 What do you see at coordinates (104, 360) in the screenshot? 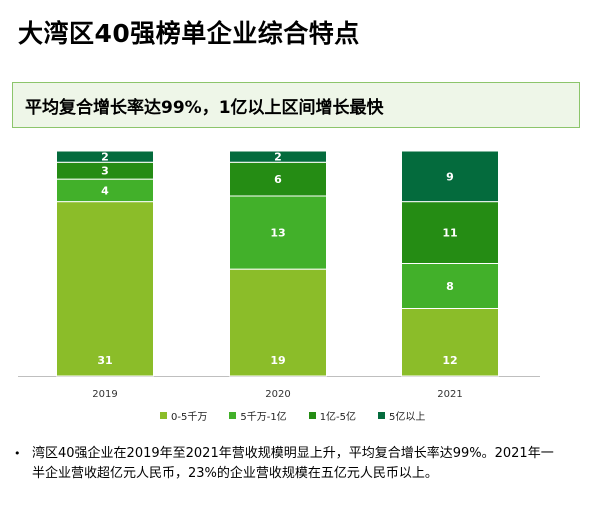
I see `data-label: 31` at bounding box center [104, 360].